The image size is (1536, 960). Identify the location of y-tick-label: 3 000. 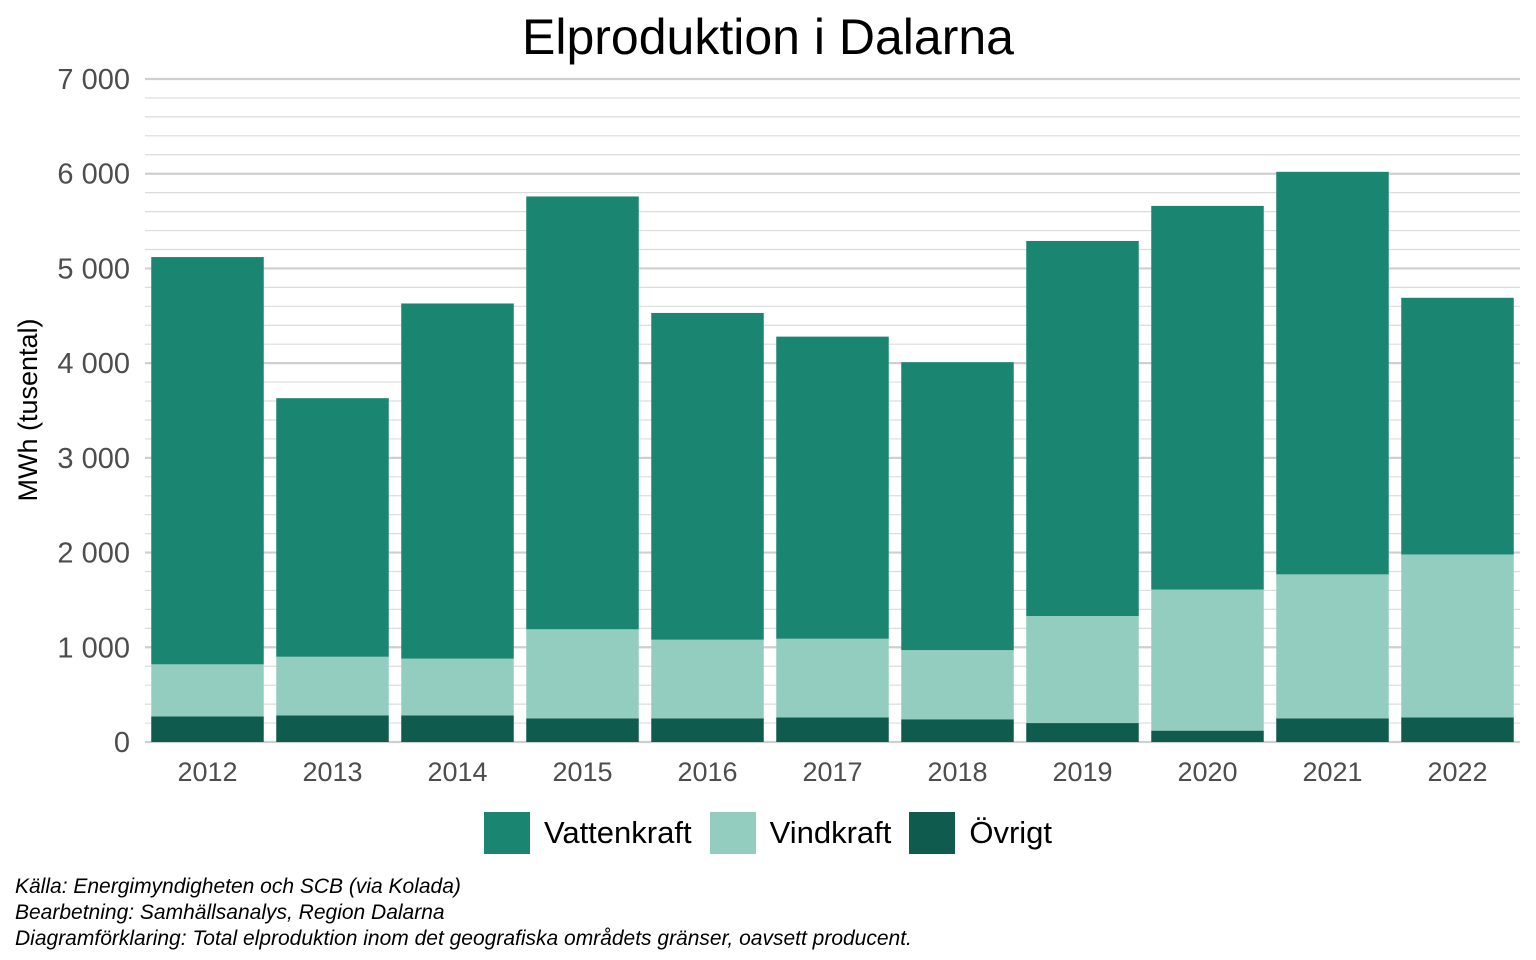
(93, 459).